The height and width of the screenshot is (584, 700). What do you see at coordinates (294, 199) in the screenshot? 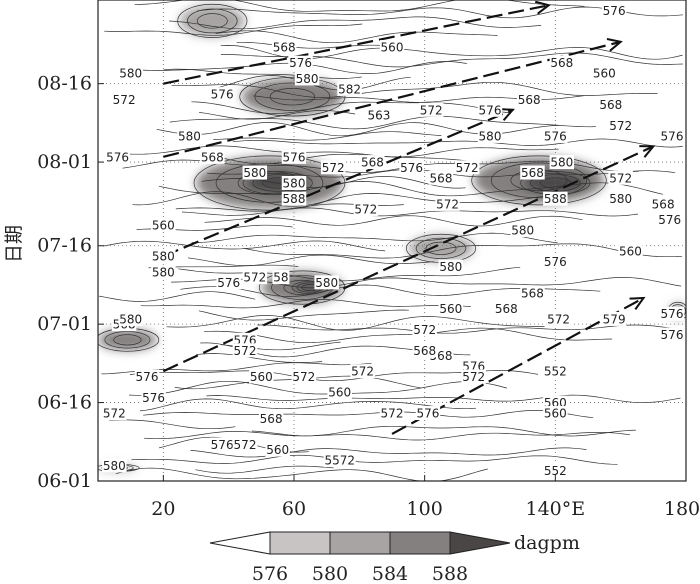
I see `contour-label: 588` at bounding box center [294, 199].